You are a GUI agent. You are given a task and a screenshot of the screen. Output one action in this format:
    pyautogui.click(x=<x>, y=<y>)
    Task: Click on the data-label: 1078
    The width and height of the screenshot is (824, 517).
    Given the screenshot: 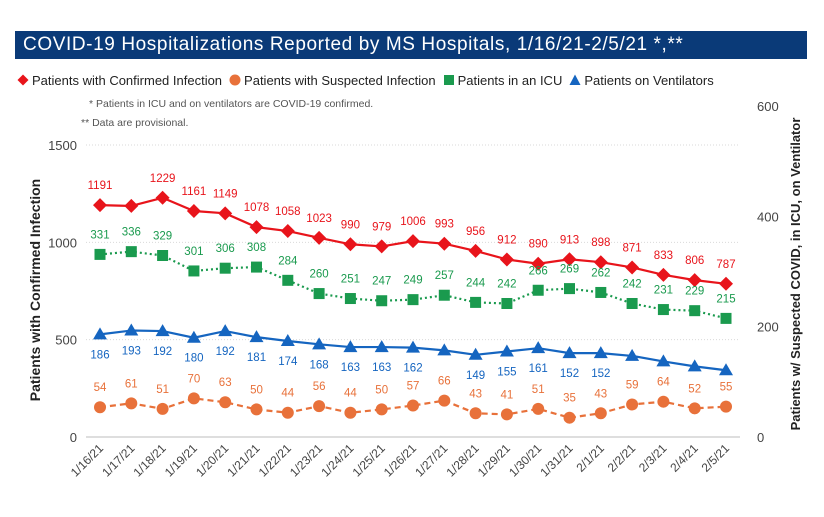 What is the action you would take?
    pyautogui.click(x=257, y=208)
    